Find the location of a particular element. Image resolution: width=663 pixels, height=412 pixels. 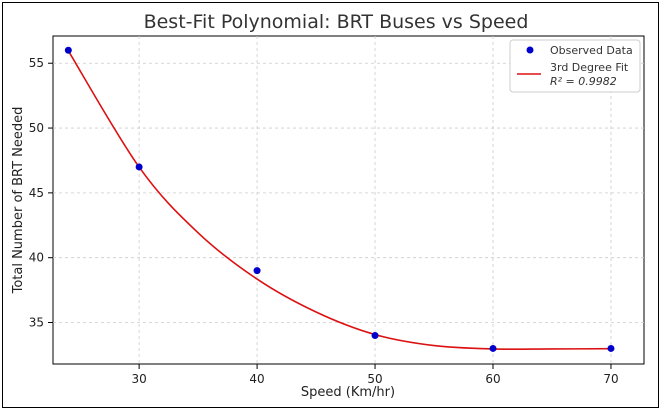

legend-label-r2: R² = 0.9982 is located at coordinates (583, 81).